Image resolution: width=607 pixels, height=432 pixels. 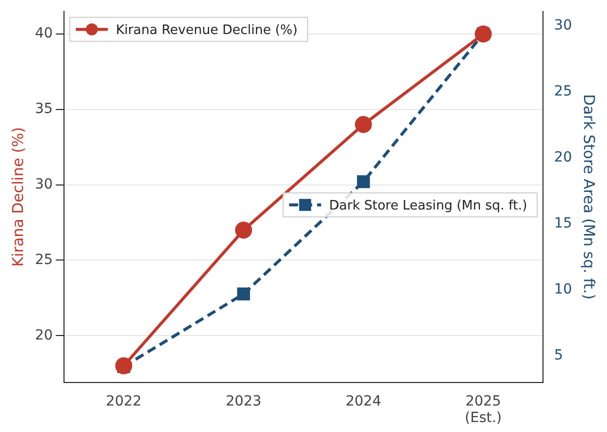 What do you see at coordinates (17, 197) in the screenshot?
I see `y-axis-title: Kirana Decline (%)` at bounding box center [17, 197].